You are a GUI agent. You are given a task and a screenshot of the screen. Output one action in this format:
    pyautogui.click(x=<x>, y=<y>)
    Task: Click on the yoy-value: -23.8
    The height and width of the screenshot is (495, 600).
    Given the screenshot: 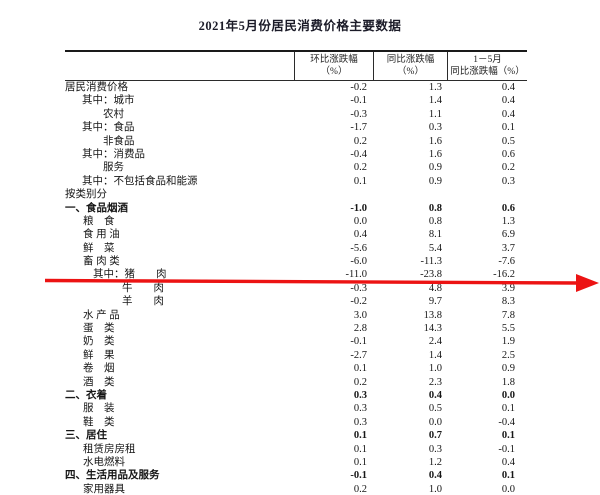 What is the action you would take?
    pyautogui.click(x=431, y=275)
    